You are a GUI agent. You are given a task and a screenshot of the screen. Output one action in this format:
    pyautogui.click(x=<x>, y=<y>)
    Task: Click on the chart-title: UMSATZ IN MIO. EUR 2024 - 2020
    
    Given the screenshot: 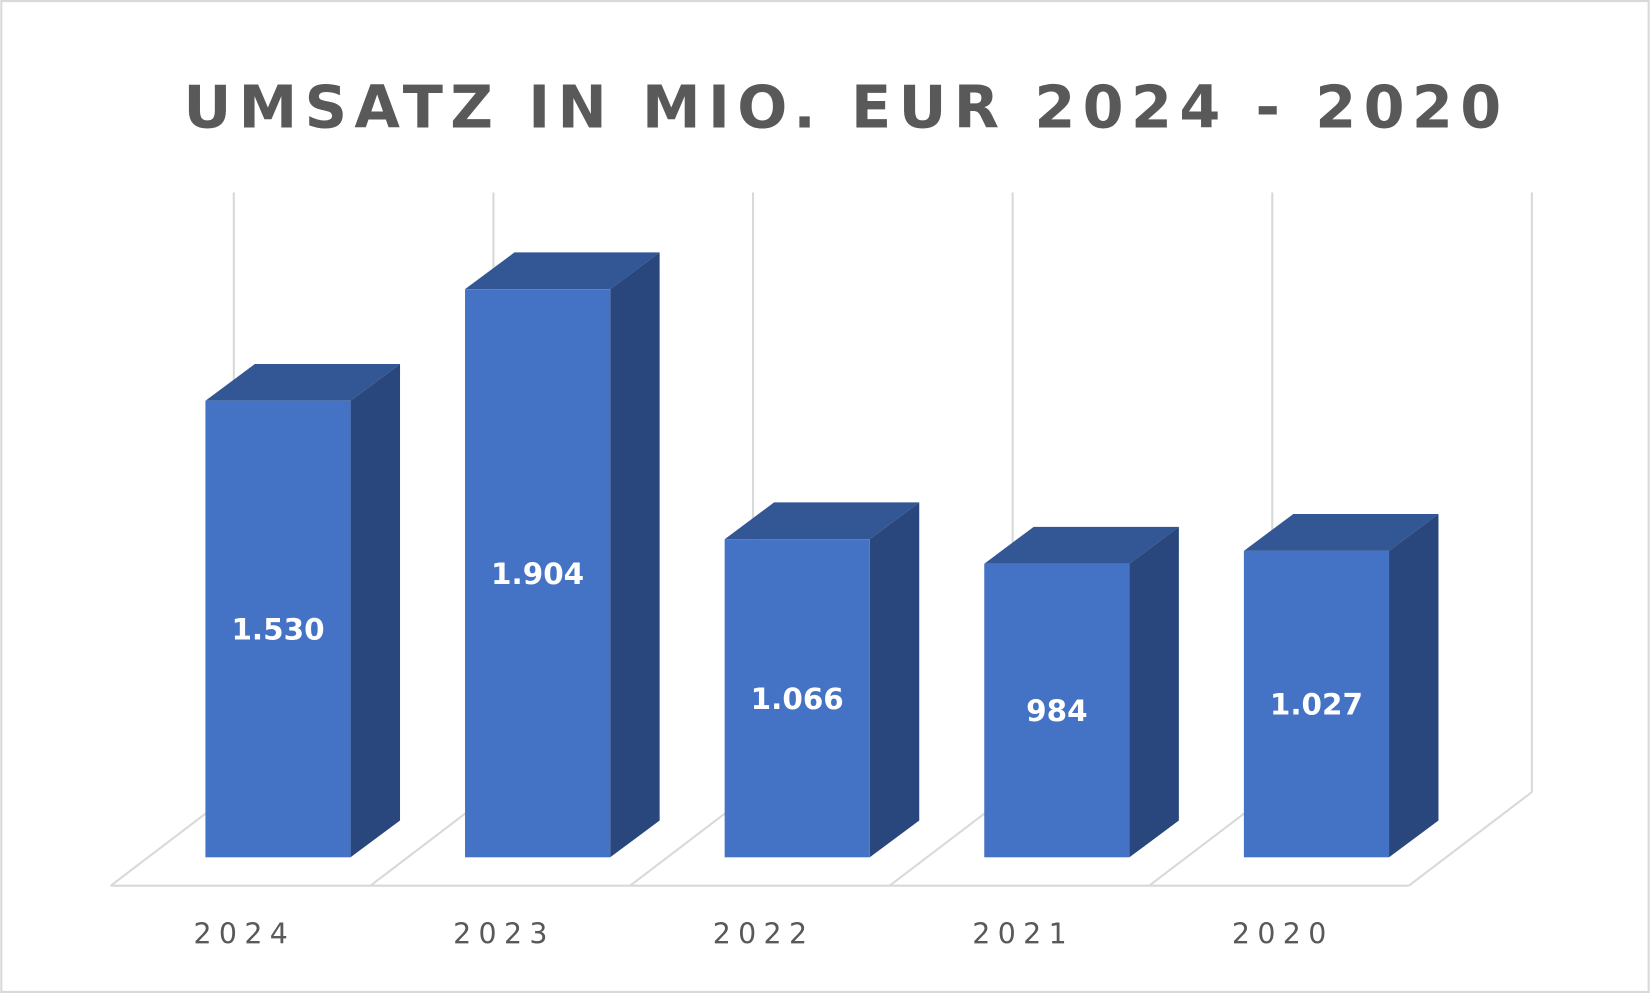 What is the action you would take?
    pyautogui.click(x=845, y=106)
    